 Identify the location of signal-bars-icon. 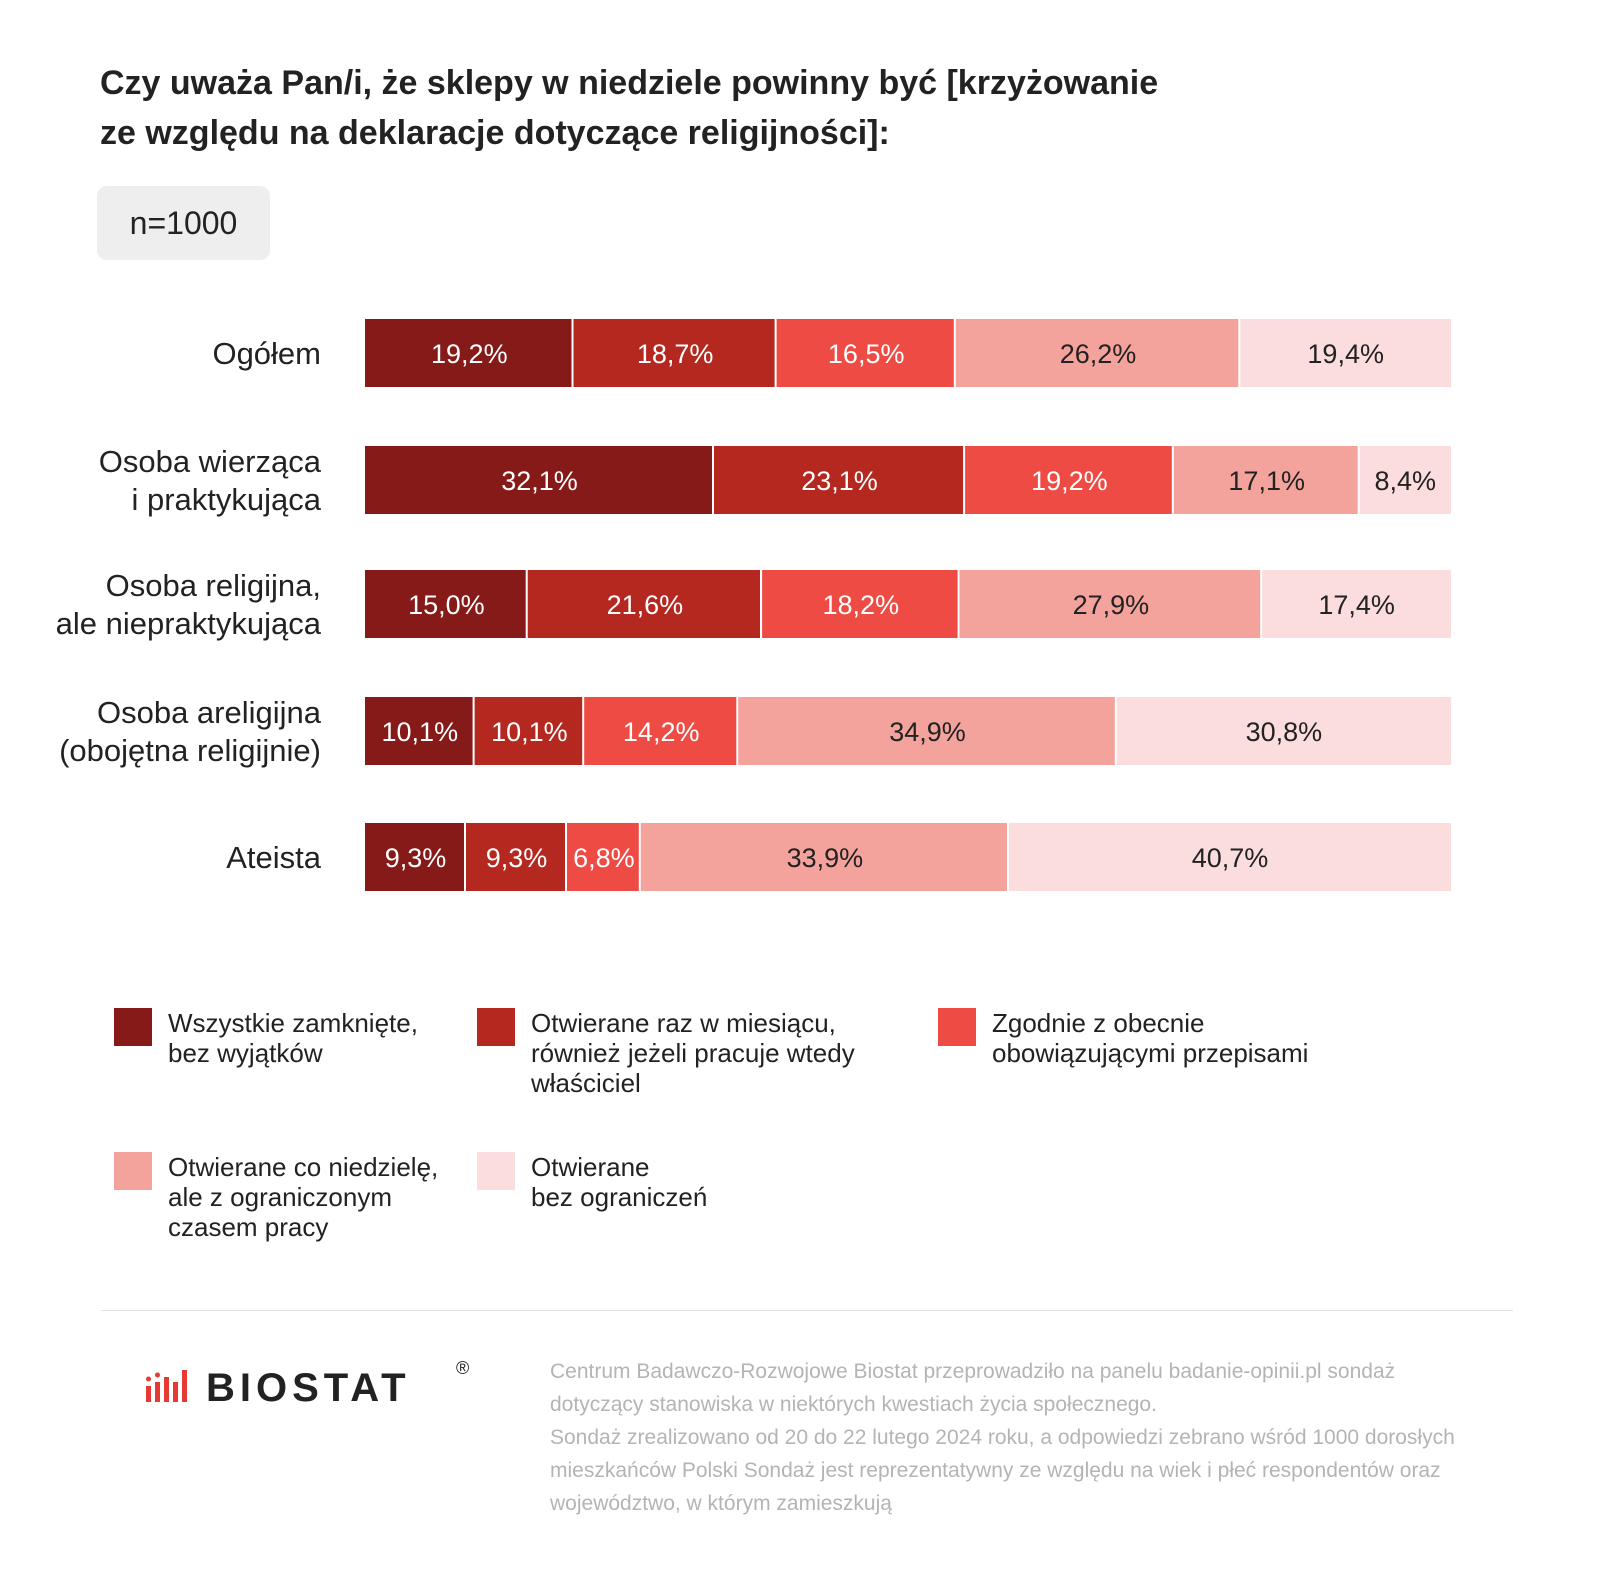
(166, 1386).